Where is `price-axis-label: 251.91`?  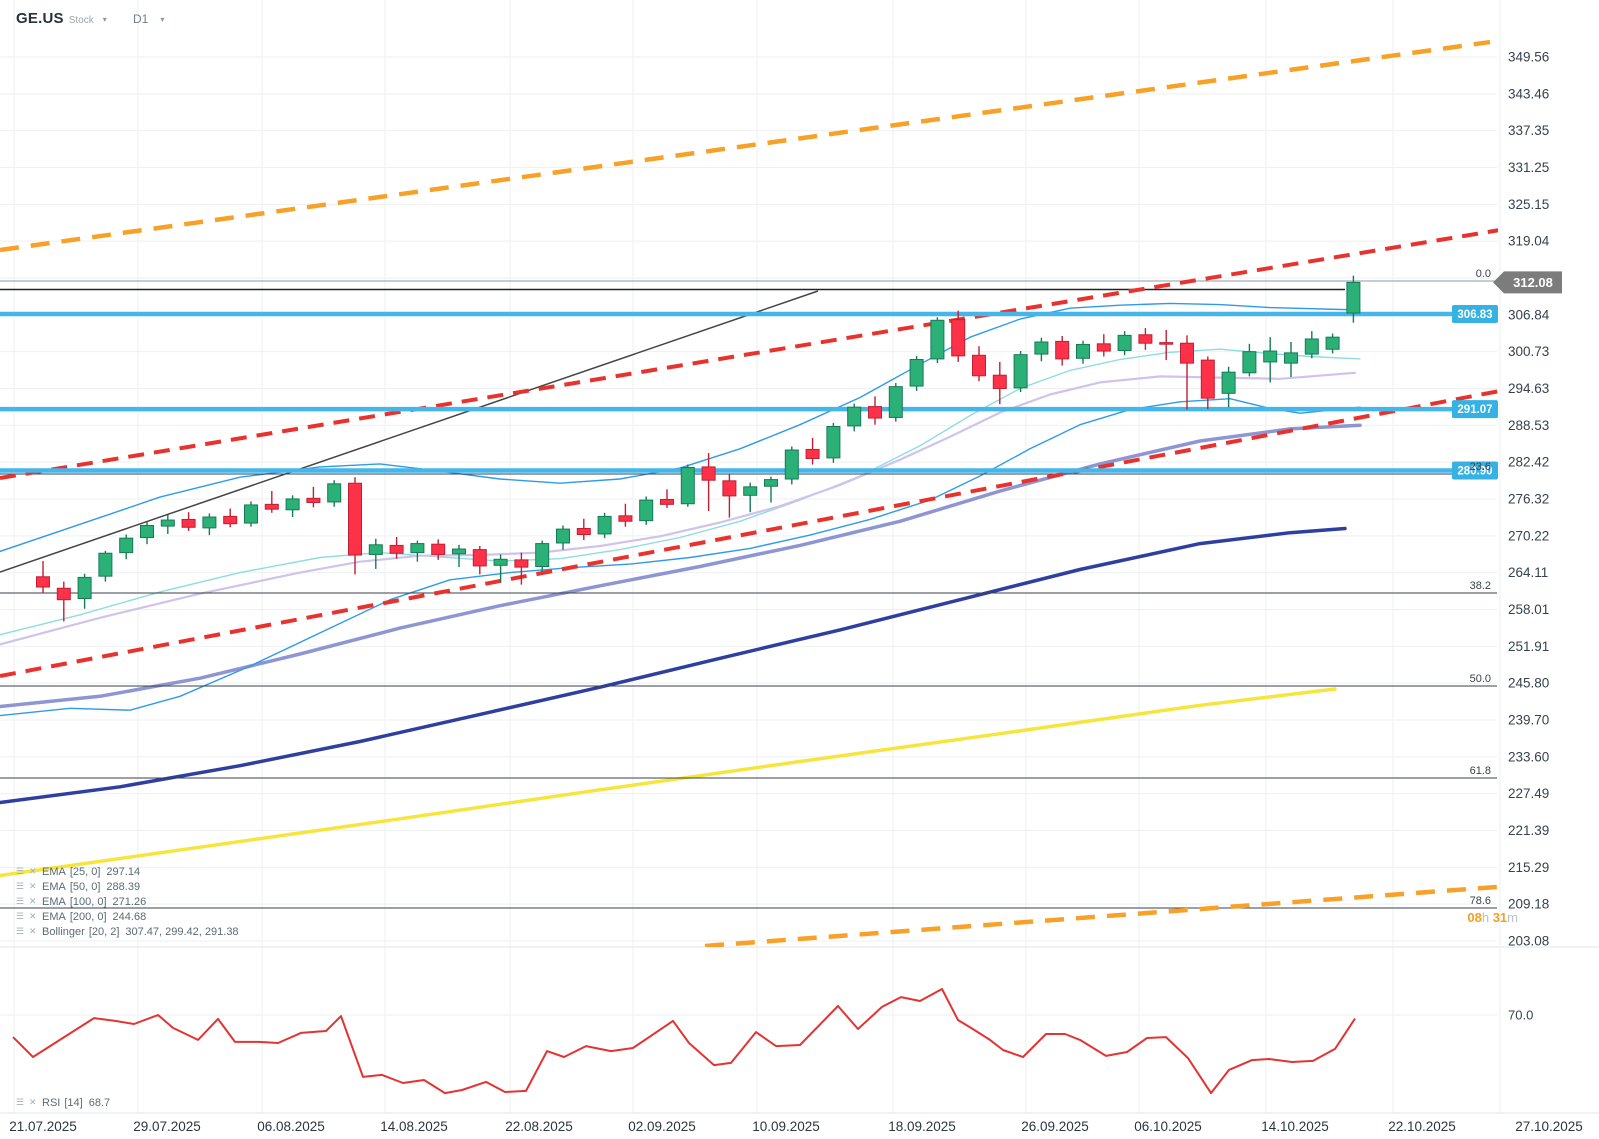 price-axis-label: 251.91 is located at coordinates (1528, 646).